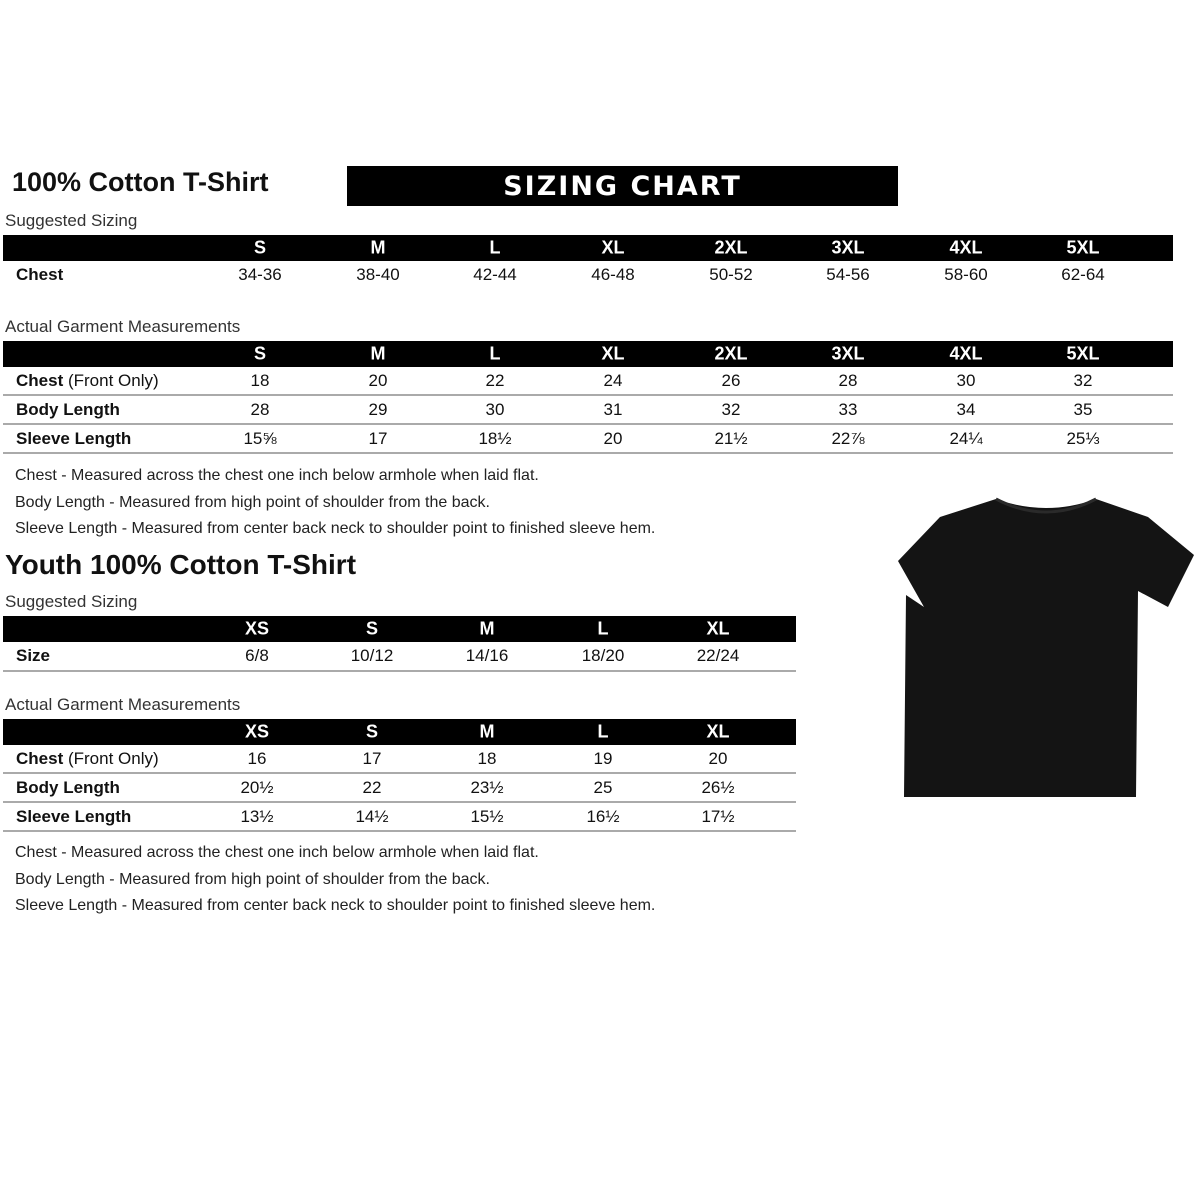 The image size is (1200, 1200). What do you see at coordinates (622, 186) in the screenshot?
I see `sizing-chart-banner: SIZING CHART` at bounding box center [622, 186].